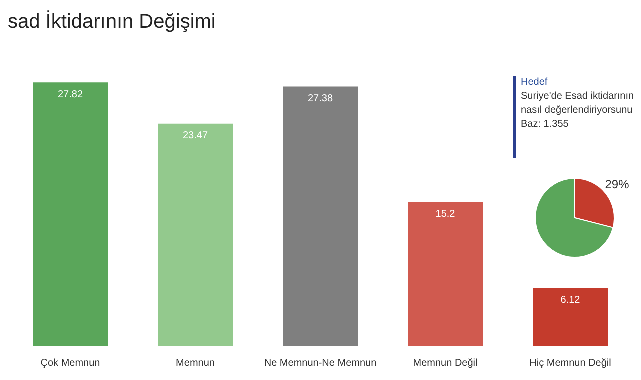 The image size is (641, 380). What do you see at coordinates (577, 111) in the screenshot?
I see `annotation: nasıl değerlendiriyorsunu` at bounding box center [577, 111].